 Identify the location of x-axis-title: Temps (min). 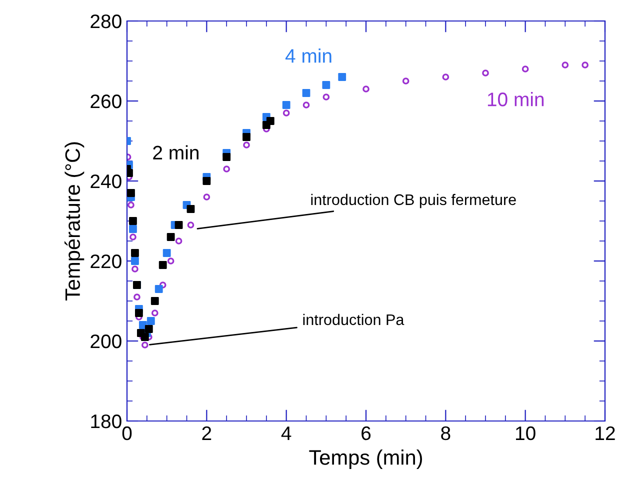
(365, 459).